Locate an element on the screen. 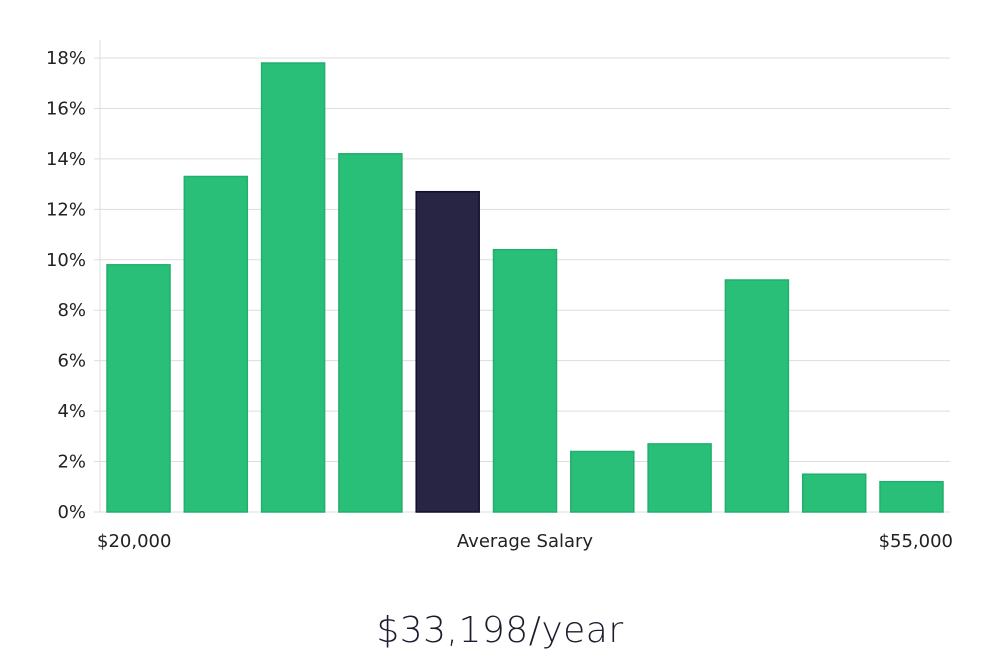 Image resolution: width=1000 pixels, height=660 pixels. bar-highlighted-average is located at coordinates (447, 351).